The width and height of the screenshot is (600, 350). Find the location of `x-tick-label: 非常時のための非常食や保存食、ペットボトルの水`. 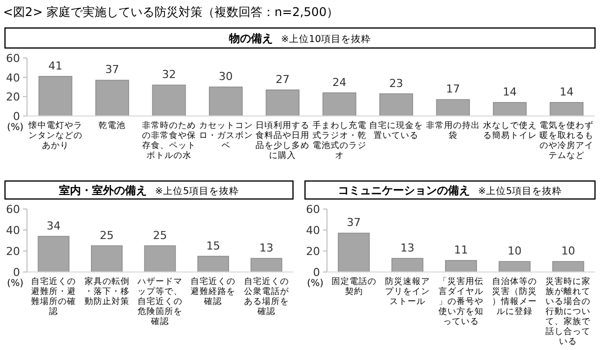

x-tick-label: 非常時のための非常食や保存食、ペットボトルの水 is located at coordinates (169, 140).